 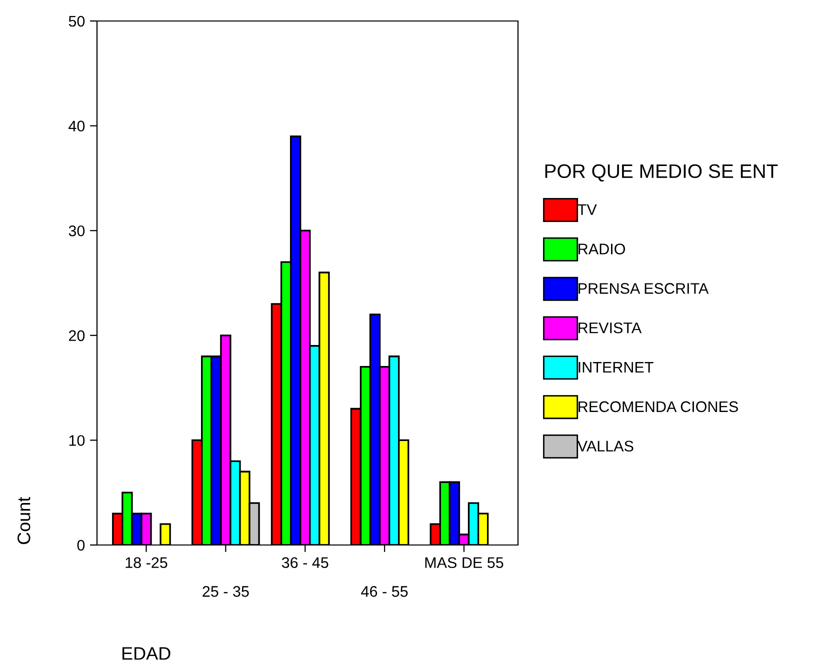 I want to click on y-axis-title: Count, so click(x=23, y=520).